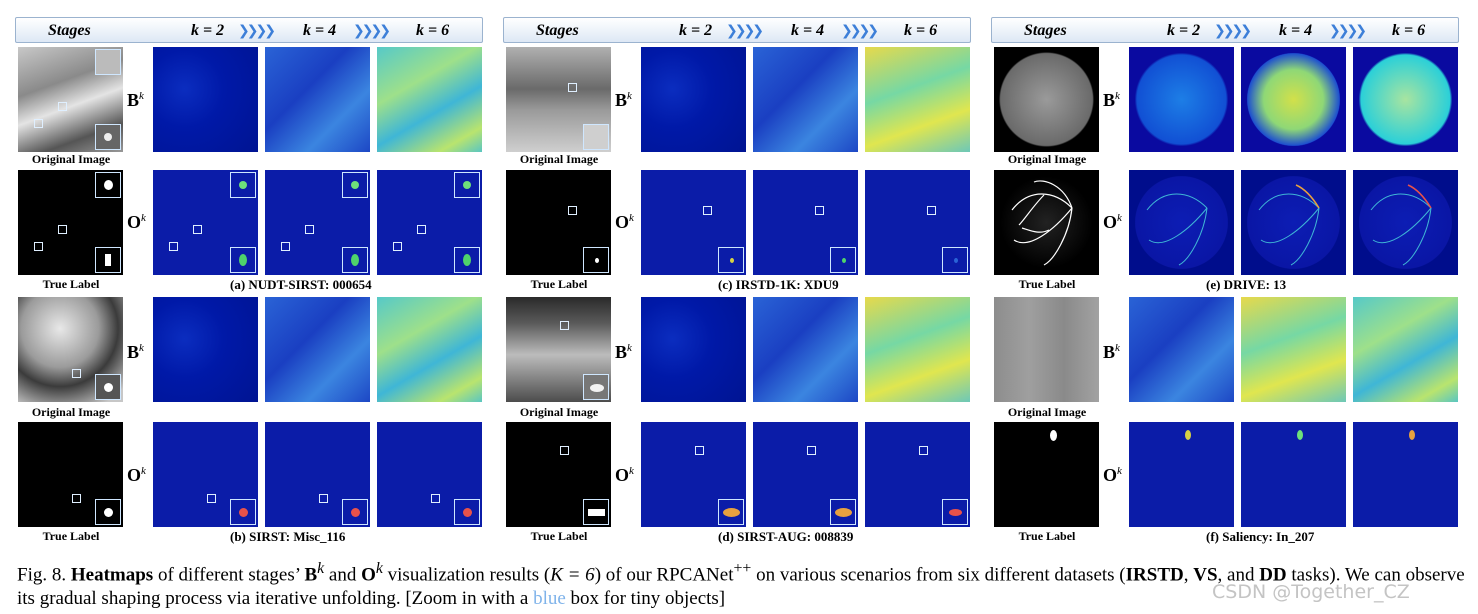  What do you see at coordinates (778, 284) in the screenshot?
I see `subfigure-caption-c: (c) IRSTD-1K: XDU9` at bounding box center [778, 284].